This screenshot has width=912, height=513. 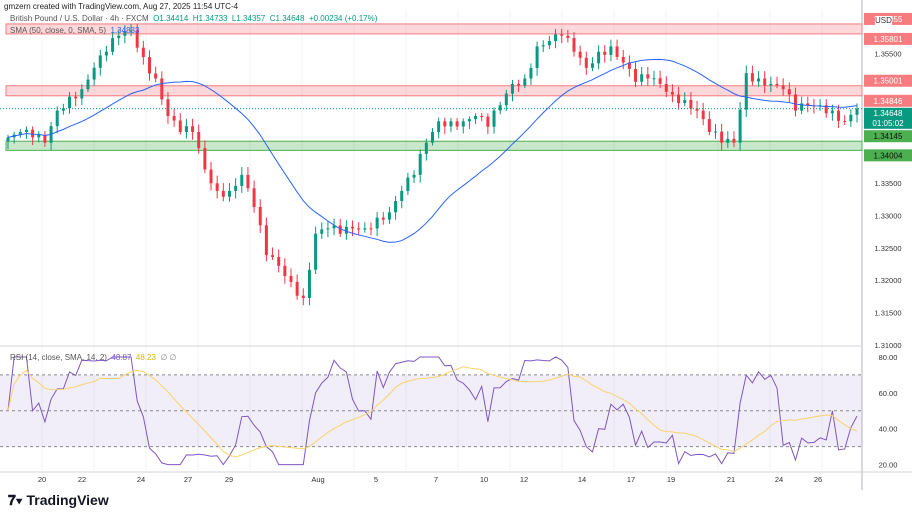 I want to click on time-tick: 21, so click(x=731, y=479).